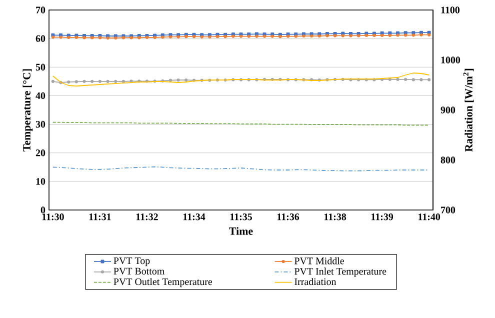 The width and height of the screenshot is (495, 318). What do you see at coordinates (132, 261) in the screenshot?
I see `legend-label: PVT Top` at bounding box center [132, 261].